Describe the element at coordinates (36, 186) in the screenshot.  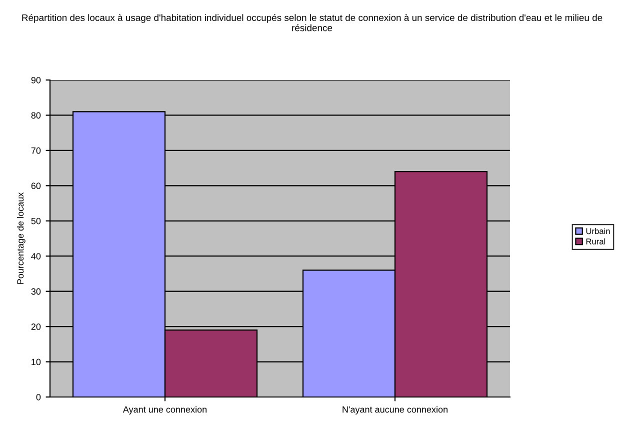
I see `y-tick-label: 60` at that location.